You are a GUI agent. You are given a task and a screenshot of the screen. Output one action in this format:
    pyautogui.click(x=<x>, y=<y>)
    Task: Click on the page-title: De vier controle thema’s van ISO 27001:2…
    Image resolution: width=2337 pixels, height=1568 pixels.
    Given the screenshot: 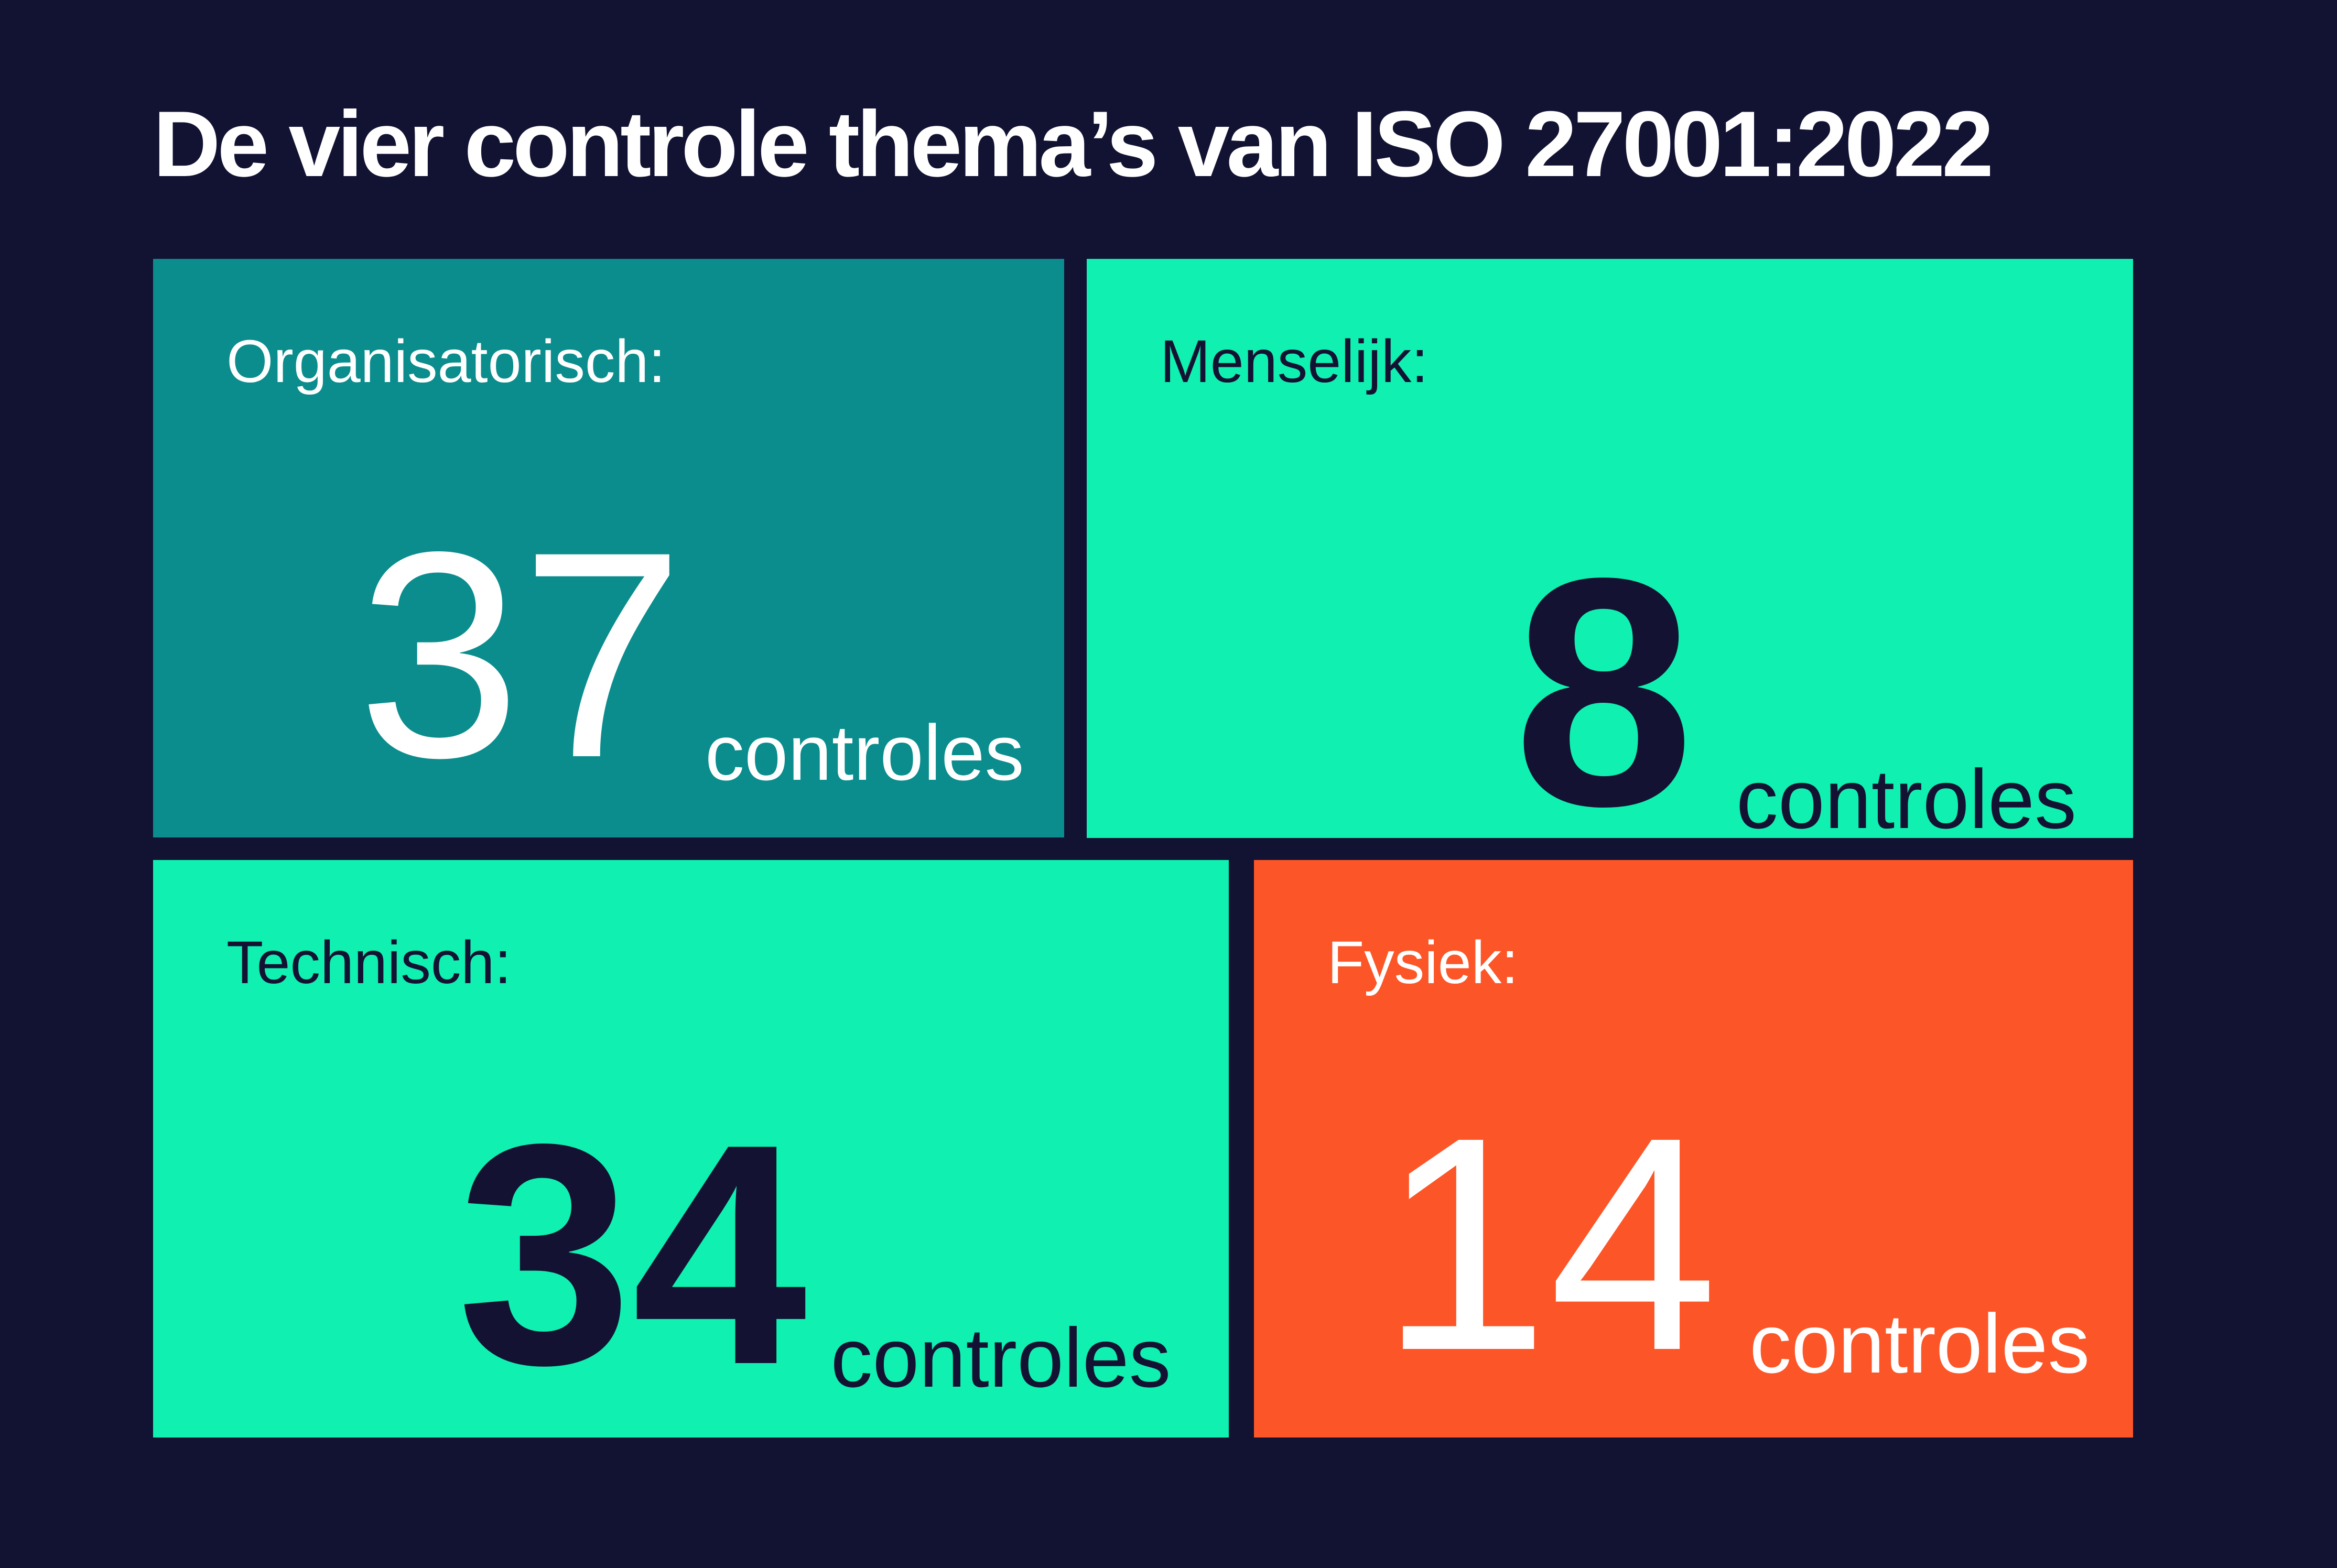 What is the action you would take?
    pyautogui.click(x=1073, y=144)
    